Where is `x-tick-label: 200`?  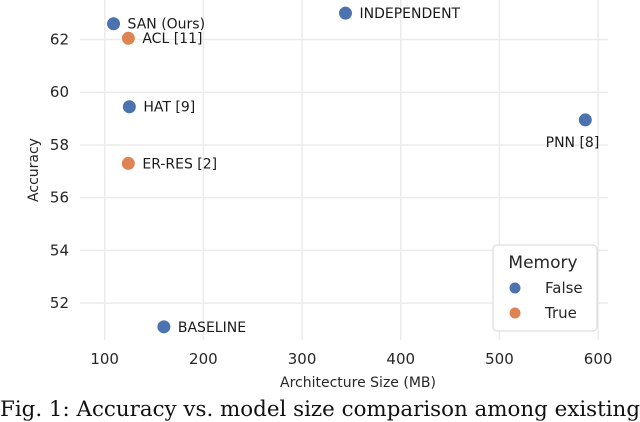
x-tick-label: 200 is located at coordinates (203, 359).